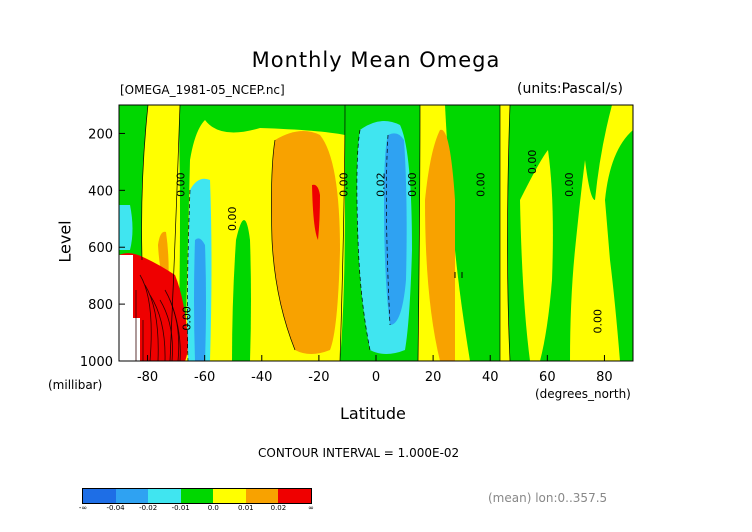  Describe the element at coordinates (311, 508) in the screenshot. I see `colorbar-tick-label: ∞` at that location.